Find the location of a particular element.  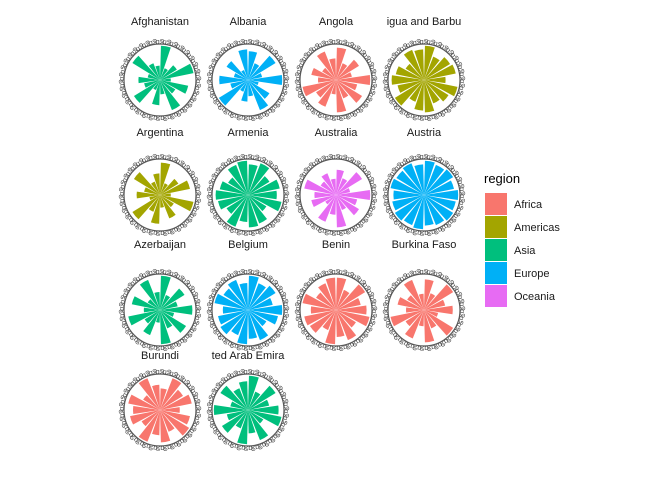

legend-title: region is located at coordinates (502, 178).